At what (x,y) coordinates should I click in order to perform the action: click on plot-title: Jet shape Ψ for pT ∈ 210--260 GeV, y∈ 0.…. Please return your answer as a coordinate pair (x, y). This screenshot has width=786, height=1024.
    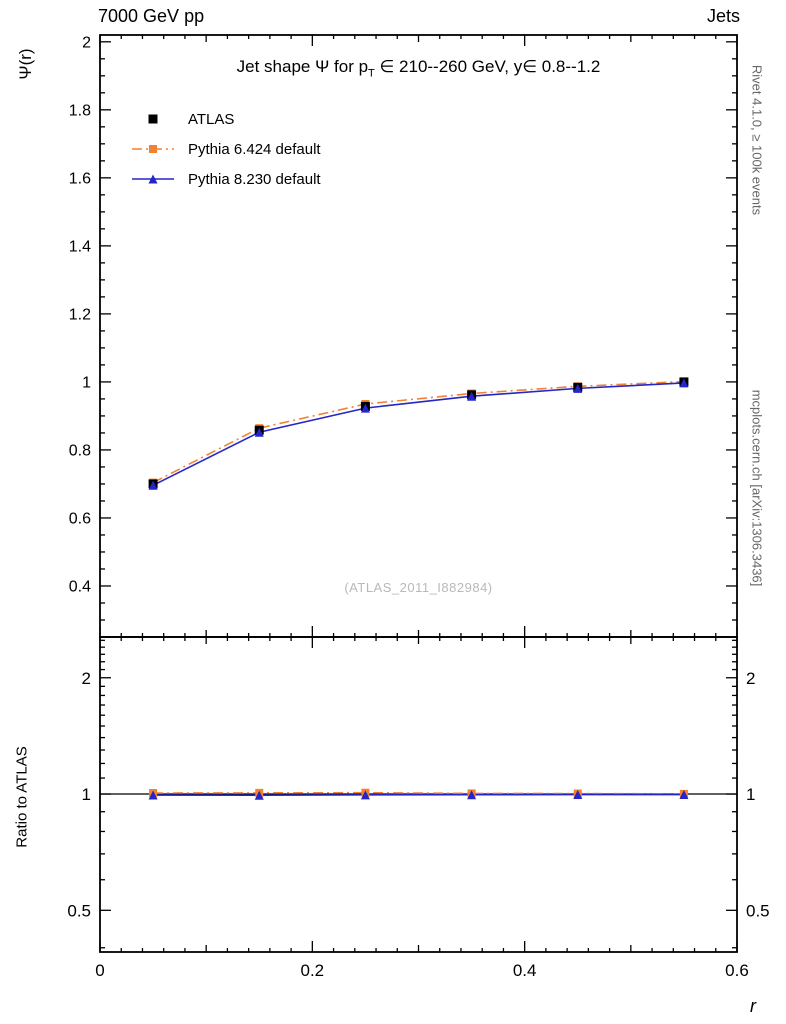
    Looking at the image, I should click on (418, 68).